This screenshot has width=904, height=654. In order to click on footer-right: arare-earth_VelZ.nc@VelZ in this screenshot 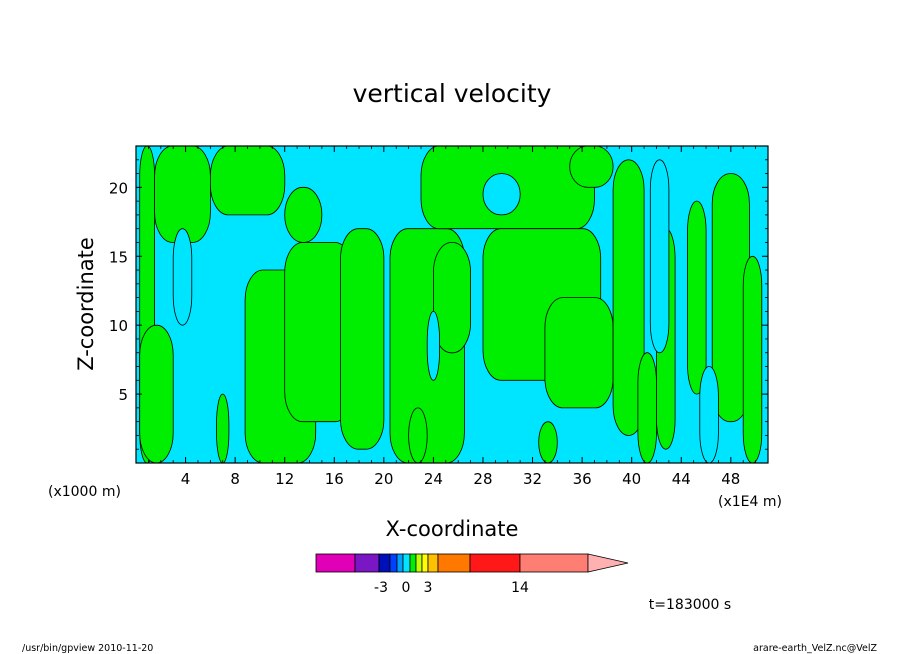, I will do `click(815, 648)`.